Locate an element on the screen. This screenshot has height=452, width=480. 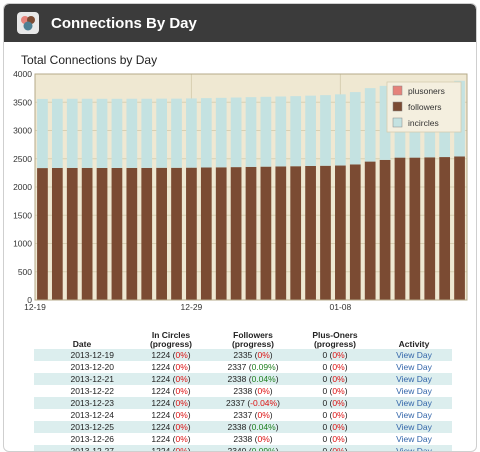
progress-value: 0.09% is located at coordinates (263, 449).